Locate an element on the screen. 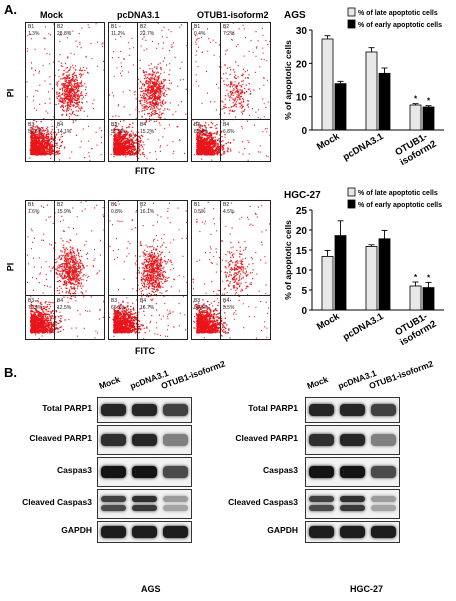  hgc-row-label-3: Cleaved Caspas3 is located at coordinates (263, 502).